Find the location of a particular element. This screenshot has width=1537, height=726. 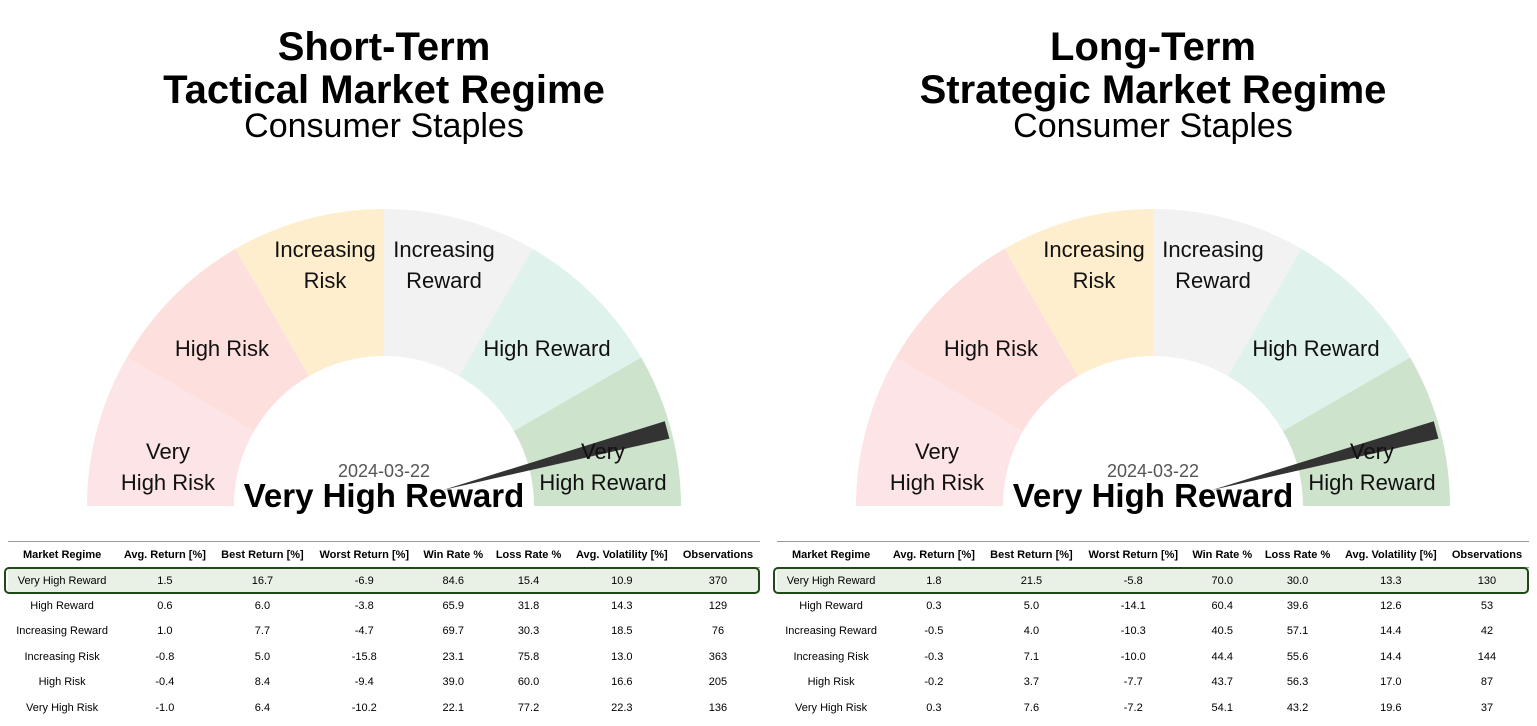

title-line-1: Long-Term is located at coordinates (1153, 47).